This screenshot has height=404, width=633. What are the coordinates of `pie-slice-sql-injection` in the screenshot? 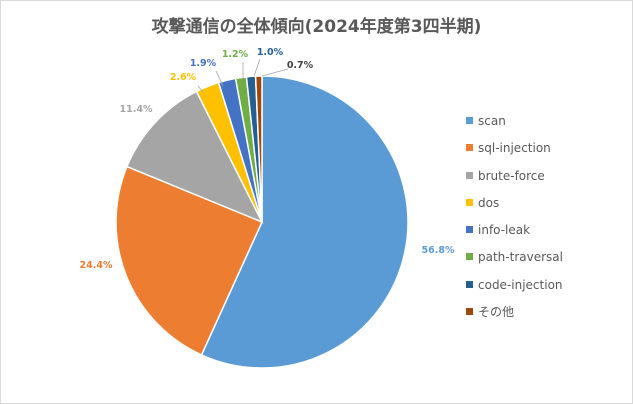 It's located at (189, 260).